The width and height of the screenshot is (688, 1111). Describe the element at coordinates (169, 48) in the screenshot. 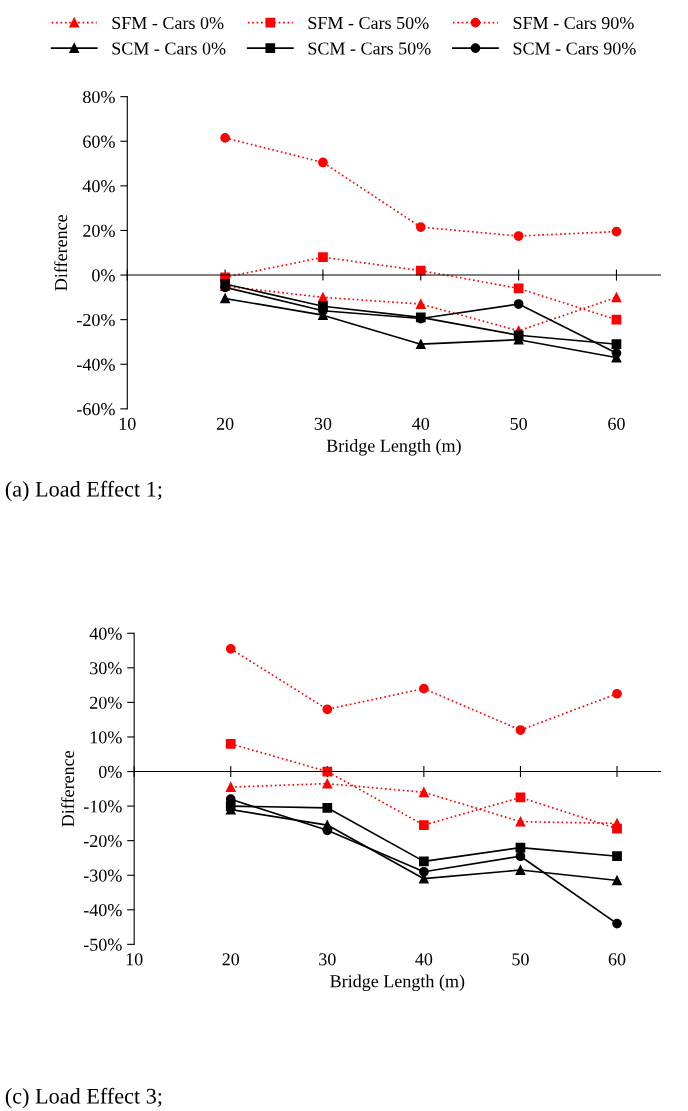

I see `legend-label: SCM - Cars 0%` at that location.